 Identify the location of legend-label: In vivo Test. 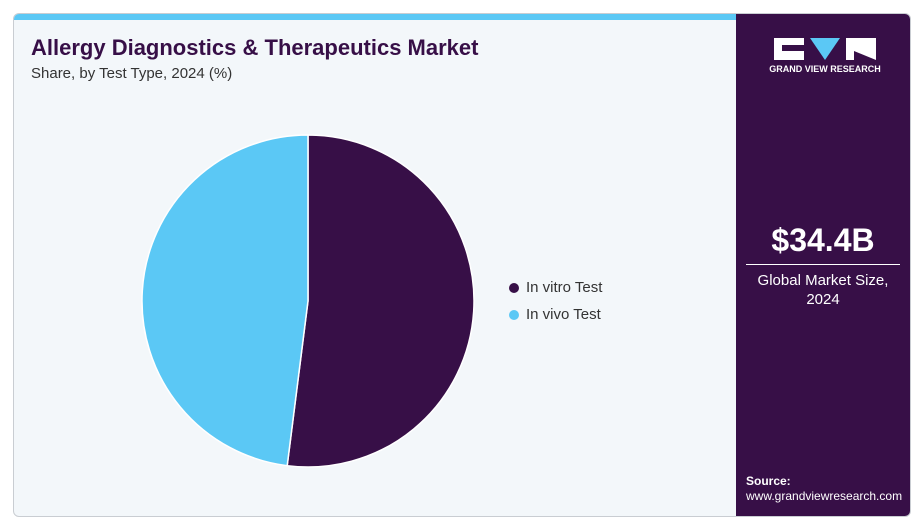
(564, 314).